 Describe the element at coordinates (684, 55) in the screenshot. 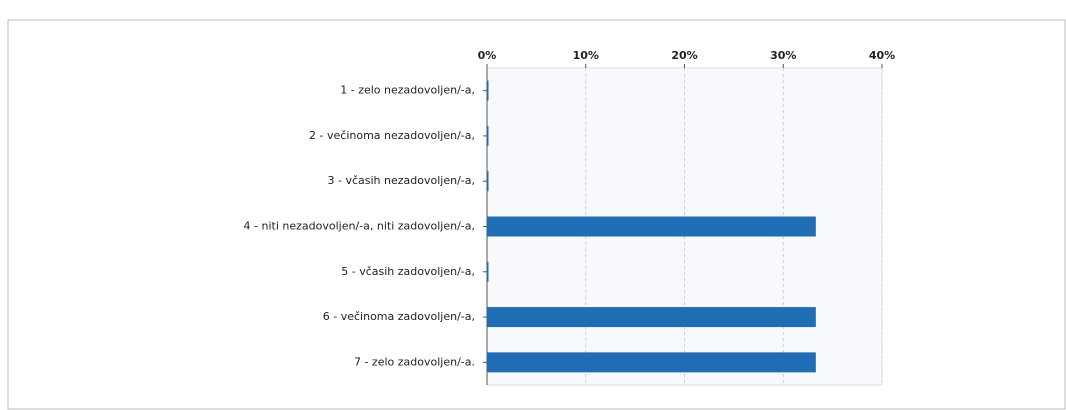

I see `x-tick-label: 20%` at that location.